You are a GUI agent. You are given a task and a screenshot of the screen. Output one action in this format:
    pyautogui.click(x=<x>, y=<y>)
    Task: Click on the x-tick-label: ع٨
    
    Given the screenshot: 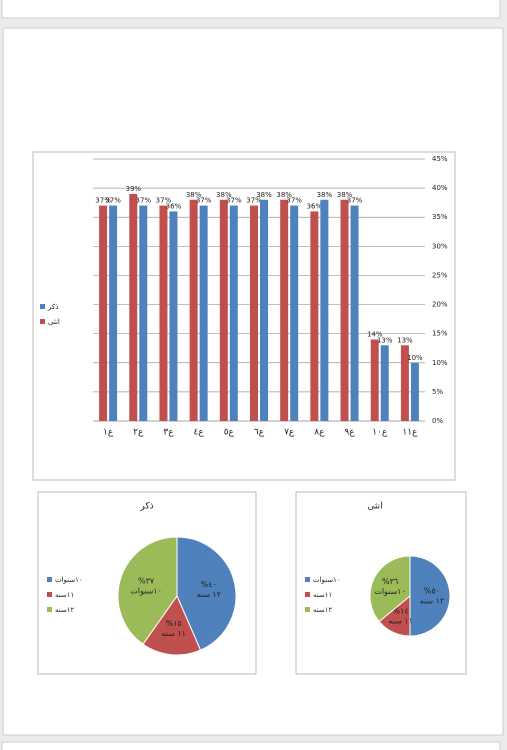 What is the action you would take?
    pyautogui.click(x=319, y=433)
    